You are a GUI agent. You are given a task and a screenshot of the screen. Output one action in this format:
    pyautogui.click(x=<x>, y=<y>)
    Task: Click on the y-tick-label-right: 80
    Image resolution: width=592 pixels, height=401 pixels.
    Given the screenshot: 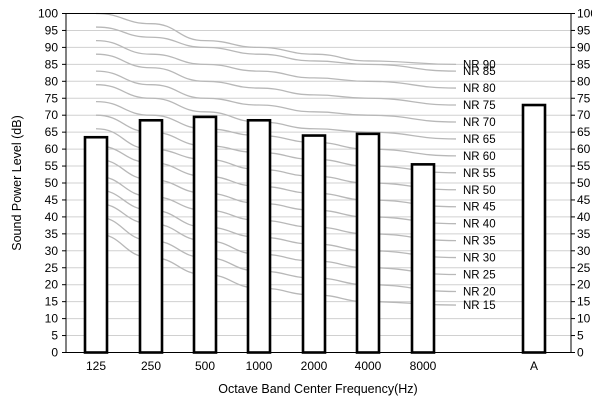 What is the action you would take?
    pyautogui.click(x=584, y=81)
    